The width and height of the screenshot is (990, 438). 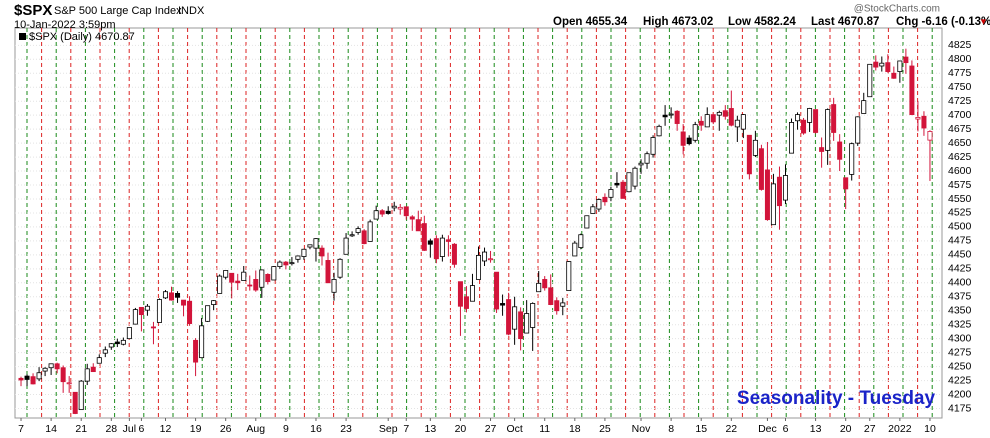 What do you see at coordinates (111, 429) in the screenshot?
I see `x-tick-label: 28` at bounding box center [111, 429].